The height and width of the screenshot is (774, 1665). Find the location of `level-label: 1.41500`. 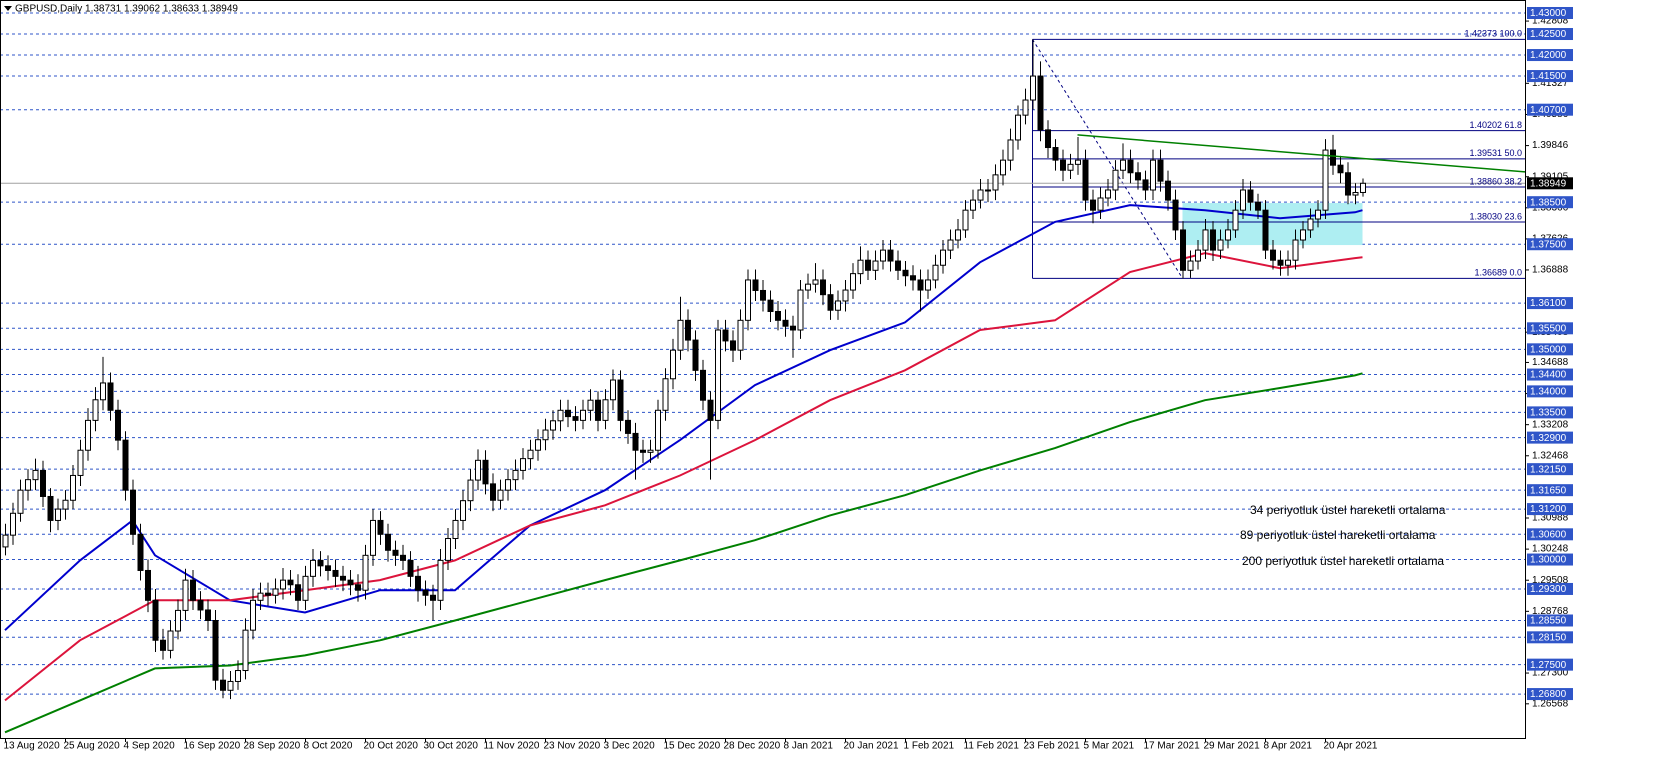

level-label: 1.41500 is located at coordinates (1548, 76).